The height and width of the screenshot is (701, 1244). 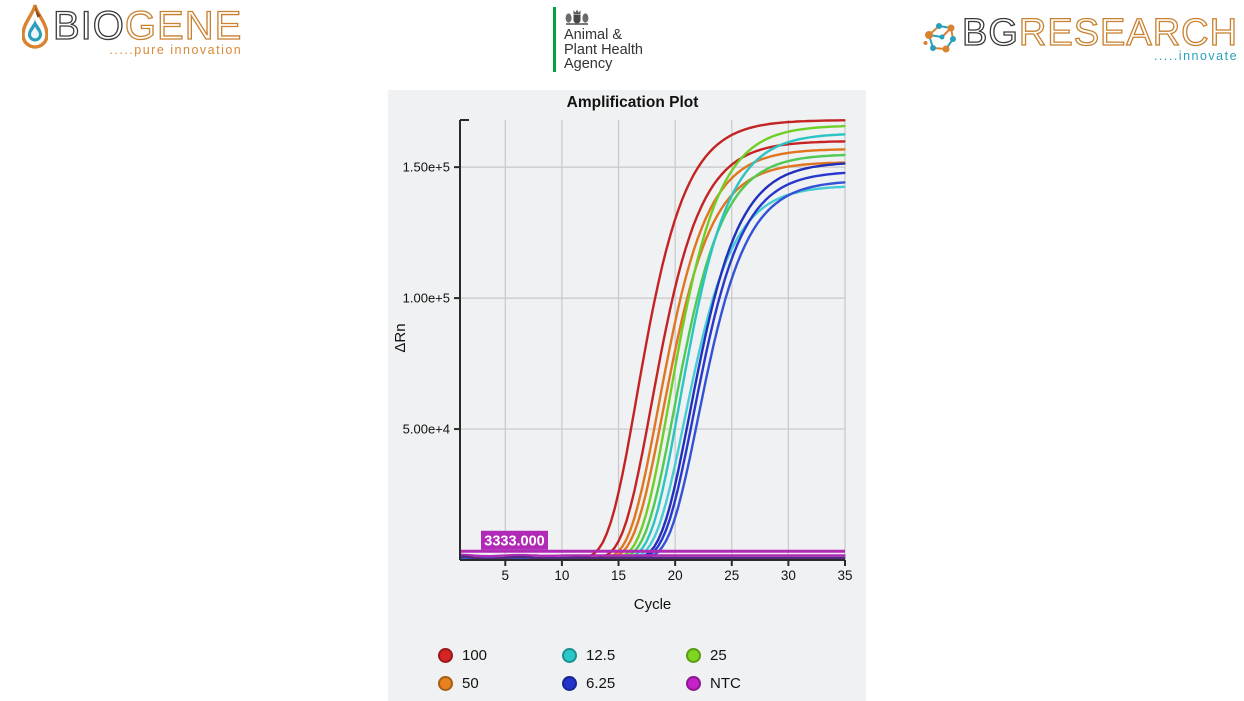 What do you see at coordinates (506, 575) in the screenshot?
I see `svg-text: 5` at bounding box center [506, 575].